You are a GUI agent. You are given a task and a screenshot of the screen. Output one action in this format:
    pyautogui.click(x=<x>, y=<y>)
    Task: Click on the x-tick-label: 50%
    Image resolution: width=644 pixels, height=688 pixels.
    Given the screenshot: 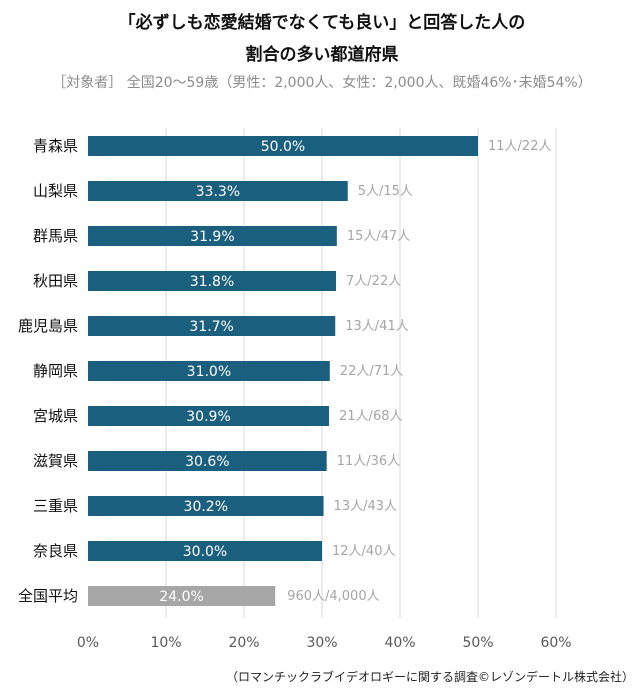 What is the action you would take?
    pyautogui.click(x=477, y=643)
    